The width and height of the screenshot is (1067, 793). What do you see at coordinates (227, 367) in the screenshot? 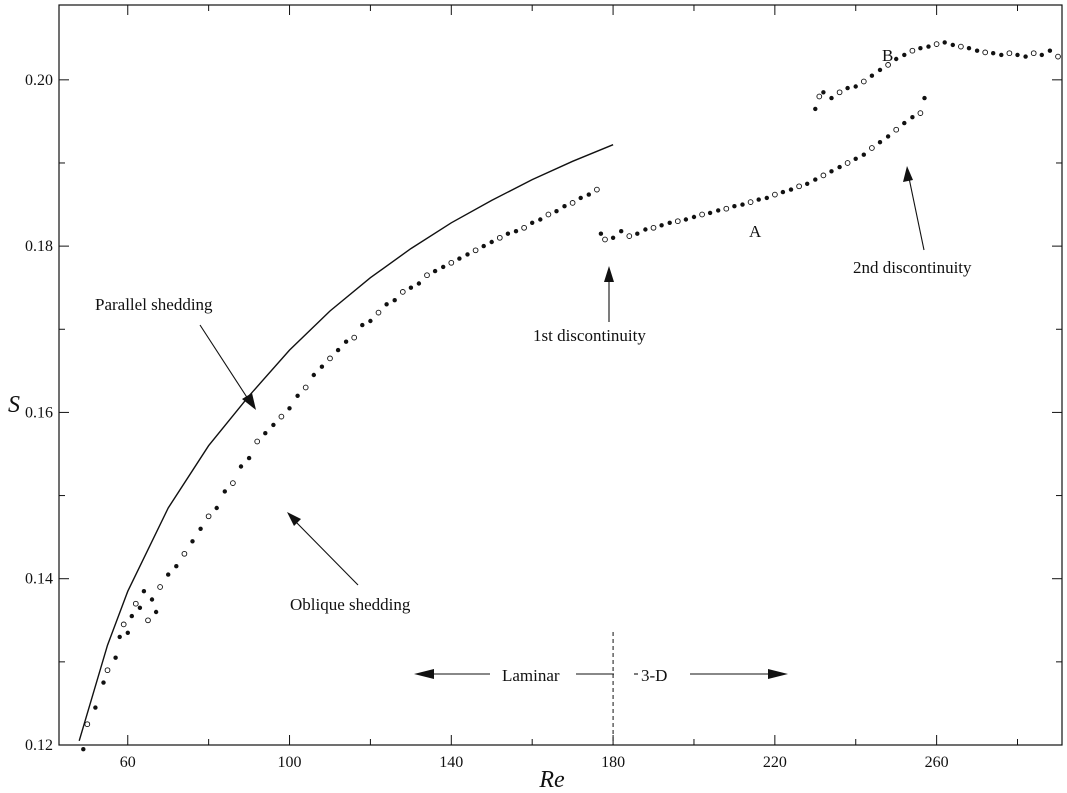
I see `arrow-parallel-shedding` at bounding box center [227, 367].